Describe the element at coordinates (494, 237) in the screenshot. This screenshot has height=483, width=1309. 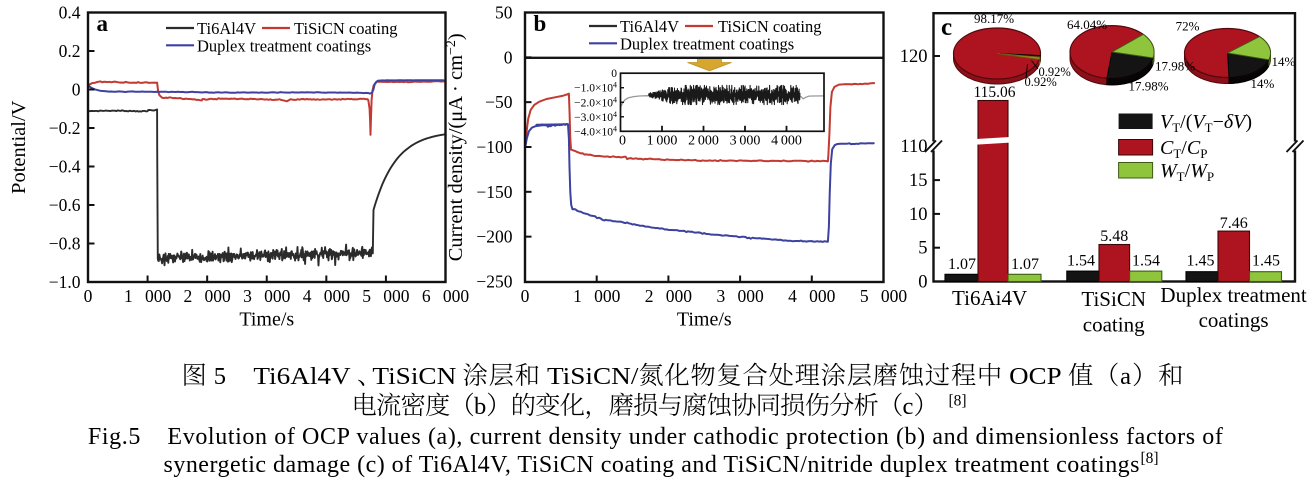
I see `svg-text: −200` at that location.